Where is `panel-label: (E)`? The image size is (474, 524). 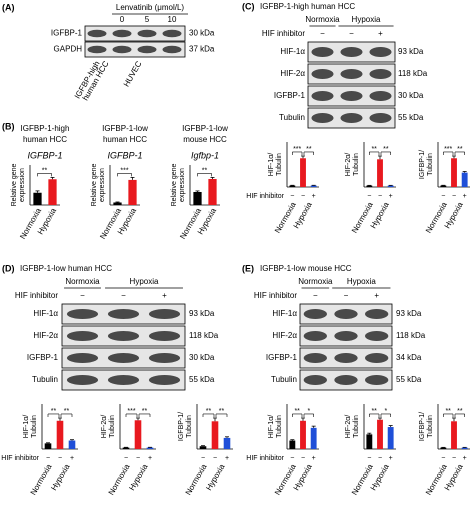
panel-label: (E) is located at coordinates (248, 268).